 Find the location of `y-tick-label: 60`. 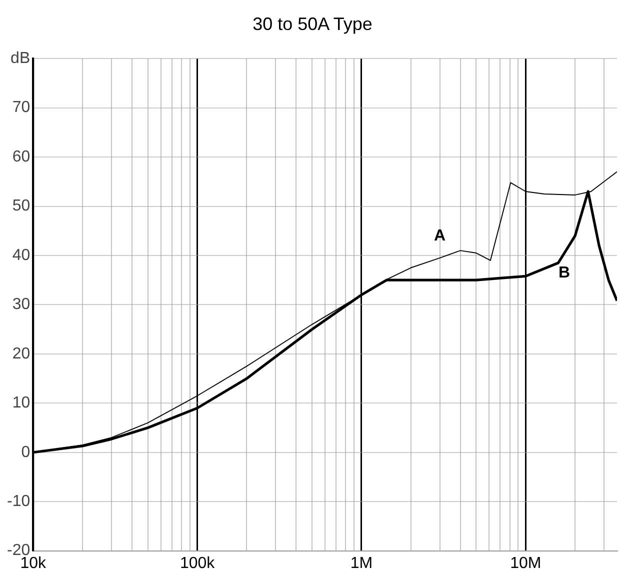

y-tick-label: 60 is located at coordinates (21, 157).